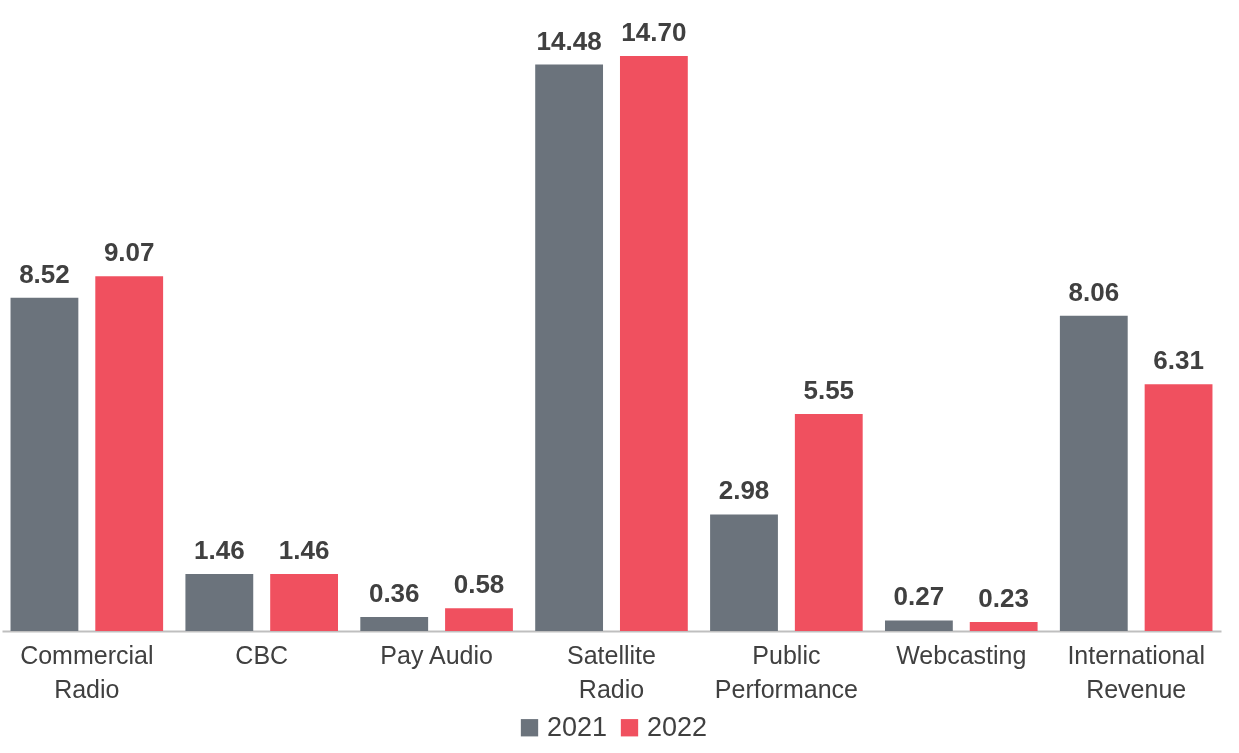 The width and height of the screenshot is (1239, 753). I want to click on data-label: 8.06, so click(1094, 291).